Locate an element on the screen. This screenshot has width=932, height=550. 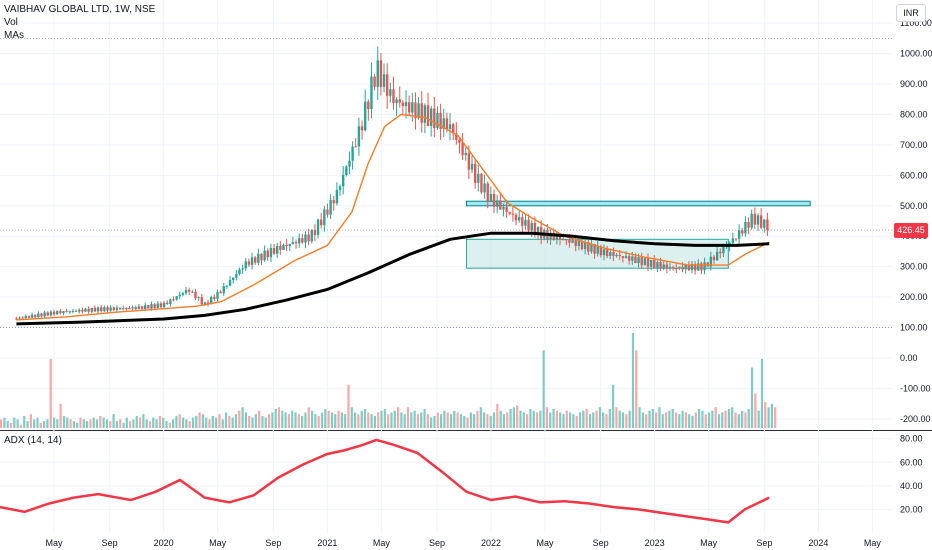
x-tick-label: May is located at coordinates (709, 543).